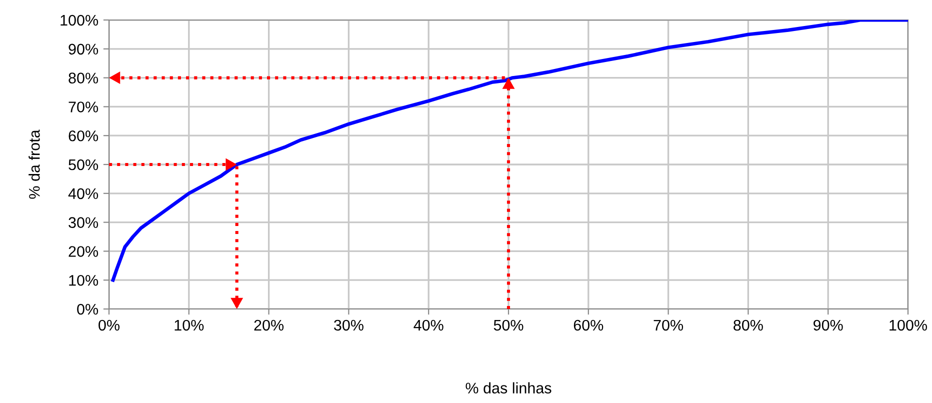 The image size is (932, 403). Describe the element at coordinates (83, 222) in the screenshot. I see `y-tick-label: 30%` at that location.